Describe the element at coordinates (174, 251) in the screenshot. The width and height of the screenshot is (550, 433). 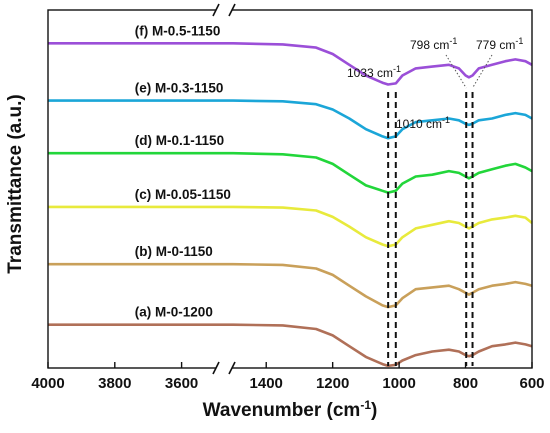
I see `series-label-4: (b) M-0-1150` at that location.